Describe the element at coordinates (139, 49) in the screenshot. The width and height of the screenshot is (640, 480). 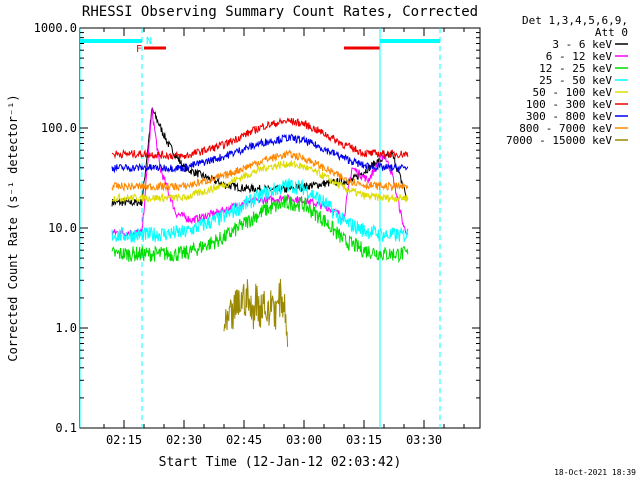
I see `flare-label: F` at that location.